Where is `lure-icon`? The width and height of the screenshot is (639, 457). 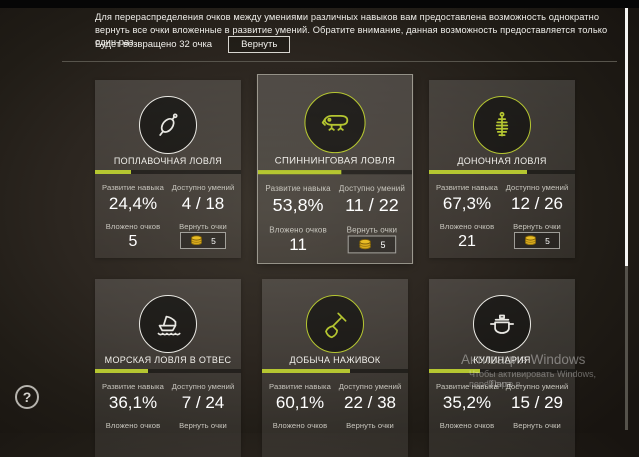
lure-icon is located at coordinates (335, 123).